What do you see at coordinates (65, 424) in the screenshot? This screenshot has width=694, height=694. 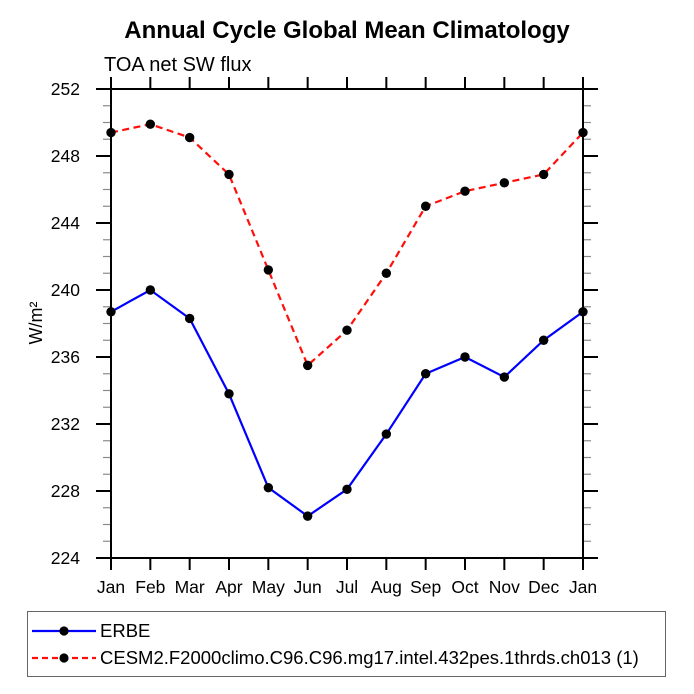 I see `y-tick-label: 232` at bounding box center [65, 424].